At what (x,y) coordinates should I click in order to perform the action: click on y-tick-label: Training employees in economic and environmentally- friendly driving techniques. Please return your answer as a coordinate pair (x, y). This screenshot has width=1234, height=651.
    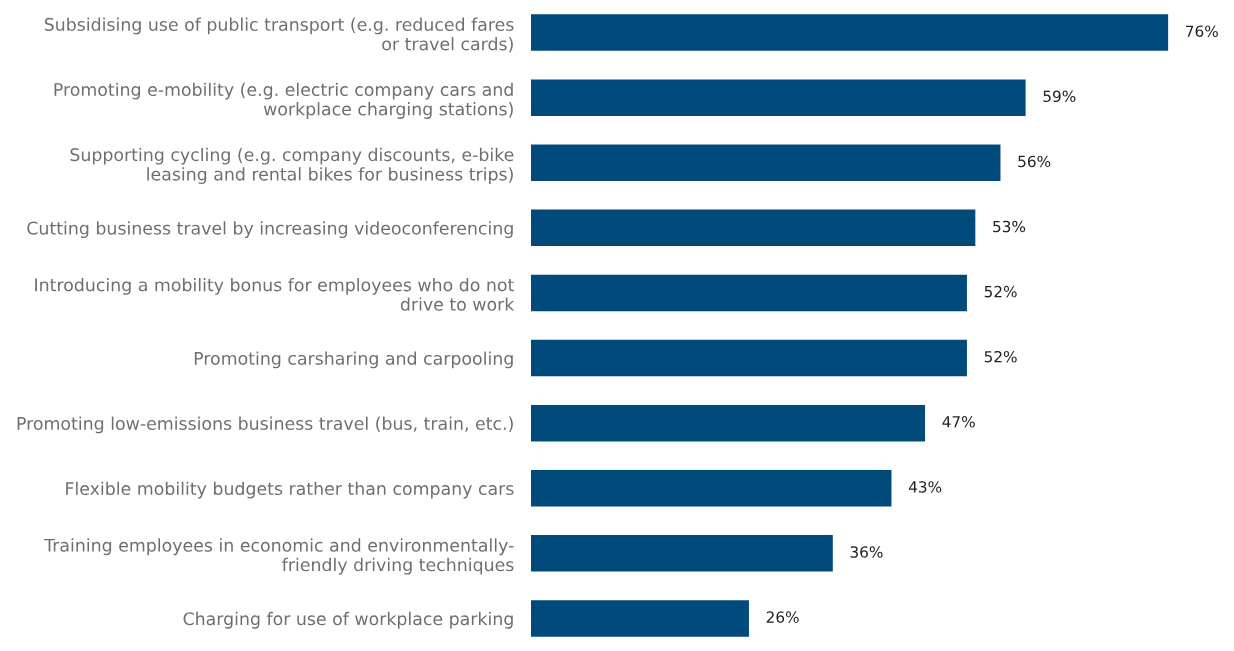
    Looking at the image, I should click on (279, 556).